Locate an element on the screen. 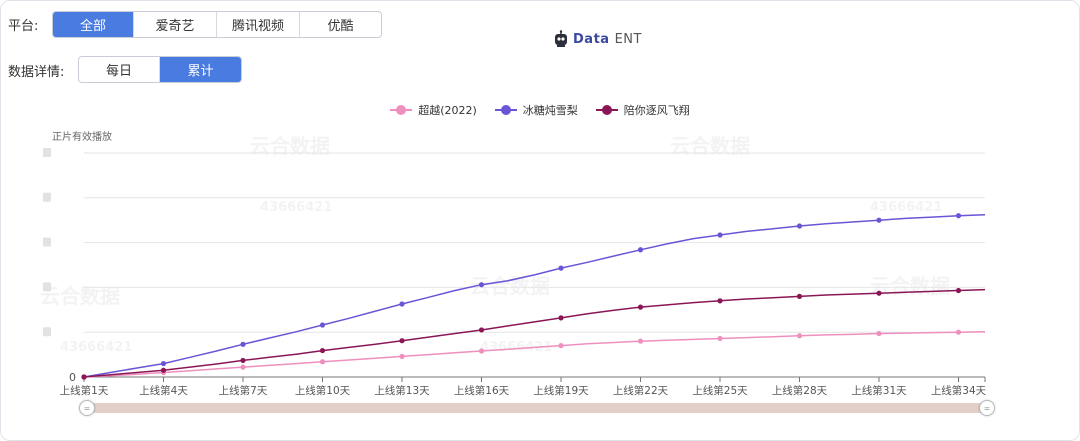  brand-name-main: Data is located at coordinates (591, 39).